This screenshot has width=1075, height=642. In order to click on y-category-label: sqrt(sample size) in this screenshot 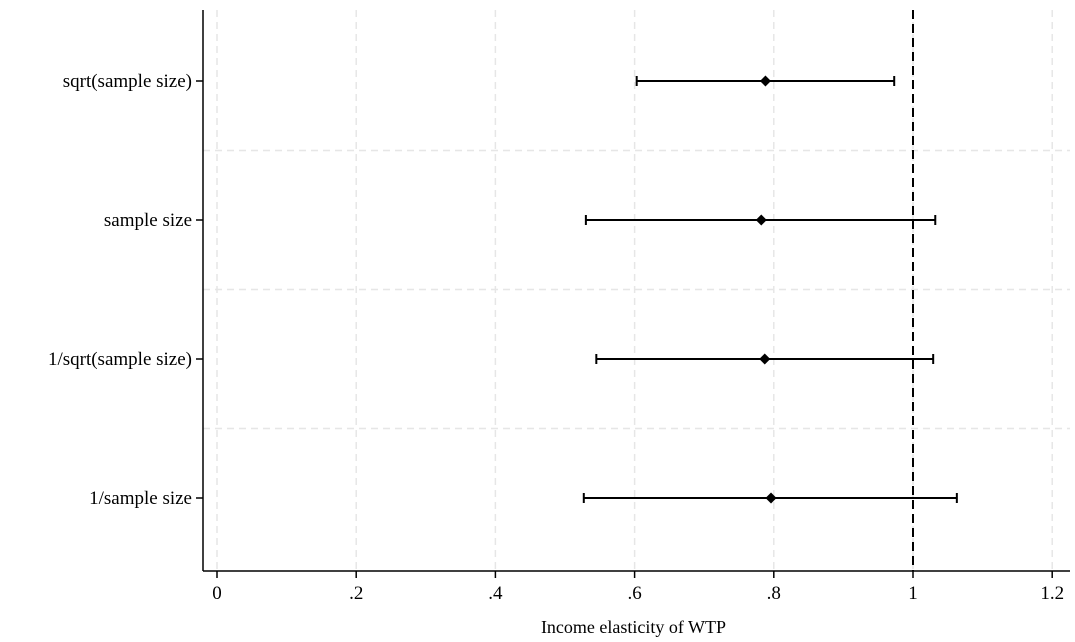, I will do `click(127, 81)`.